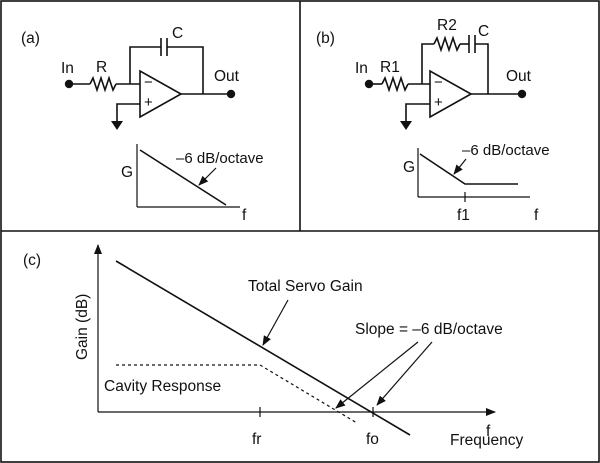  Describe the element at coordinates (161, 94) in the screenshot. I see `panel-a-opamp` at that location.